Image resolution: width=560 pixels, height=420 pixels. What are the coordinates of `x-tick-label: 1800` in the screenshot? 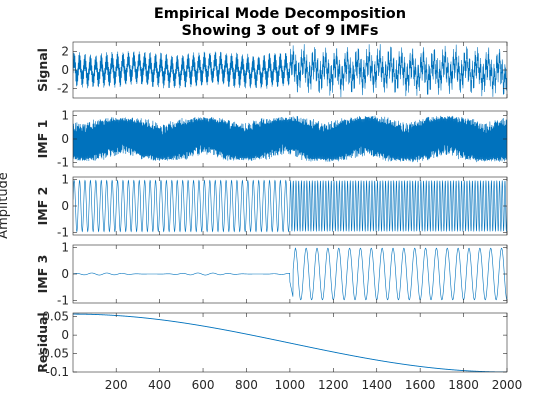 It's located at (463, 385).